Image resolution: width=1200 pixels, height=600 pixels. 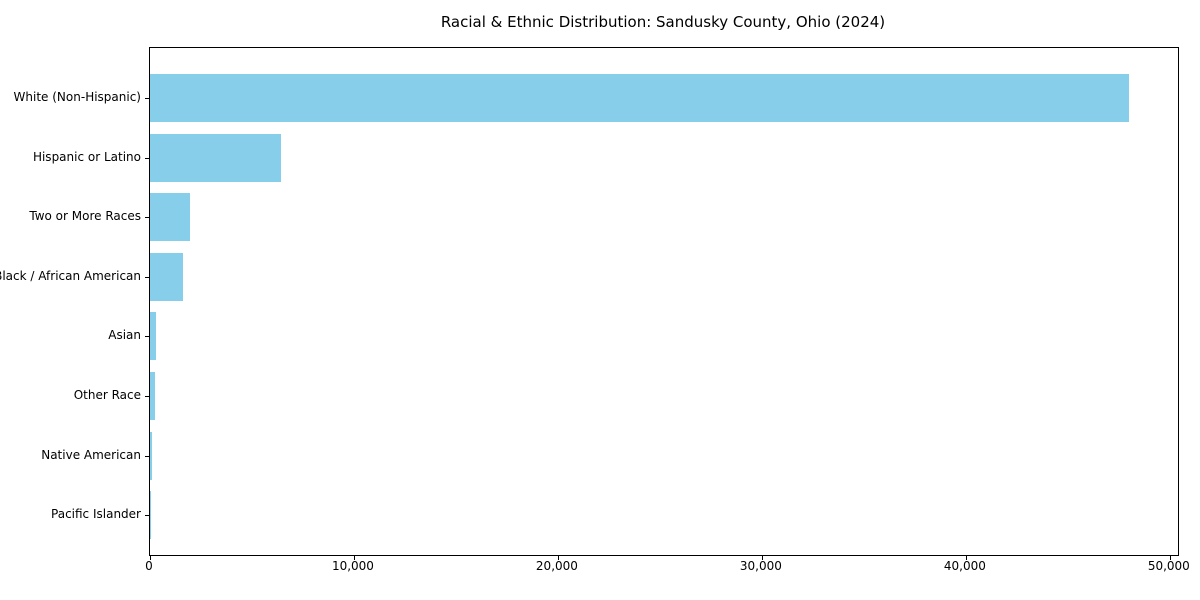 What do you see at coordinates (556, 566) in the screenshot?
I see `x-axis-label-20-000: 20,000` at bounding box center [556, 566].